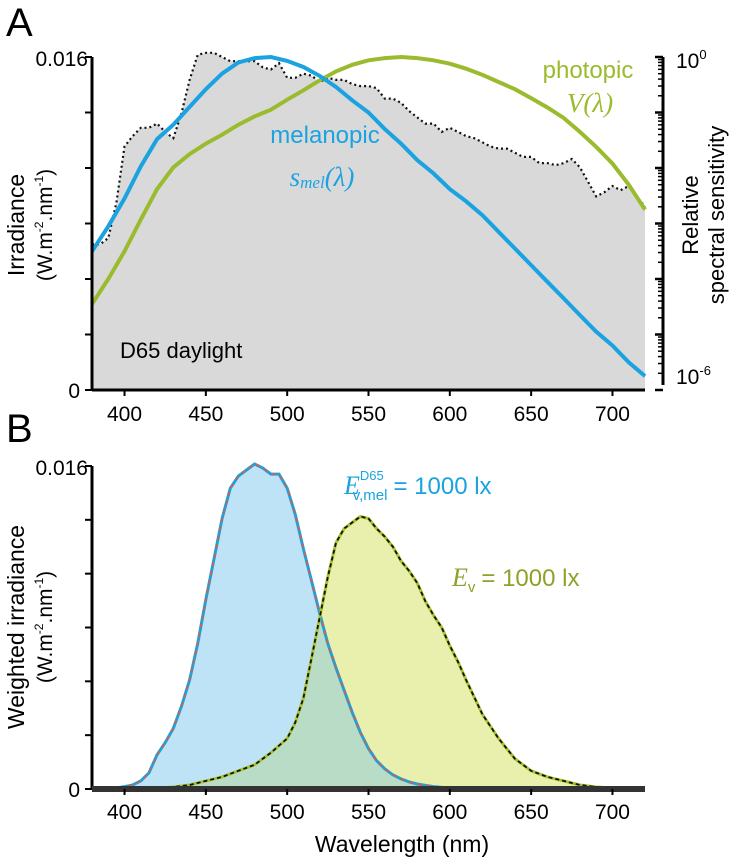 This screenshot has height=861, width=750. I want to click on panel-a-units-end: ), so click(45, 172).